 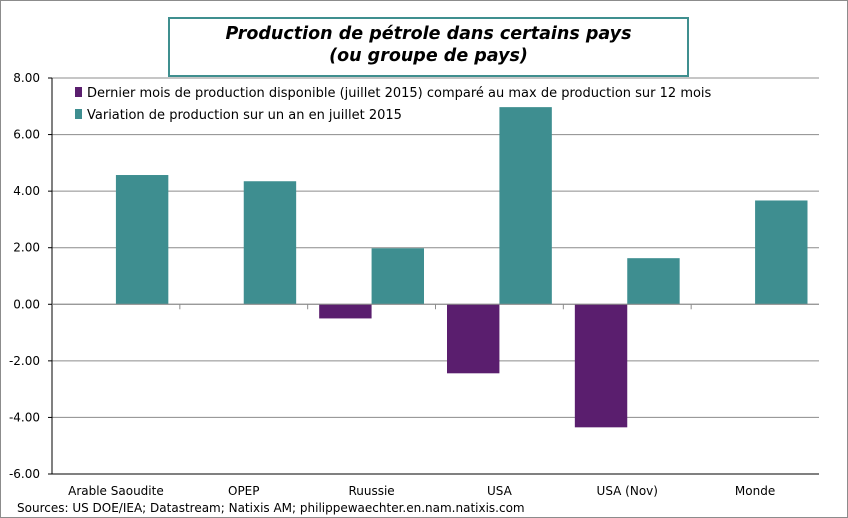 What do you see at coordinates (428, 34) in the screenshot?
I see `chart-title-line1: Production de pétrole dans certains pays` at bounding box center [428, 34].